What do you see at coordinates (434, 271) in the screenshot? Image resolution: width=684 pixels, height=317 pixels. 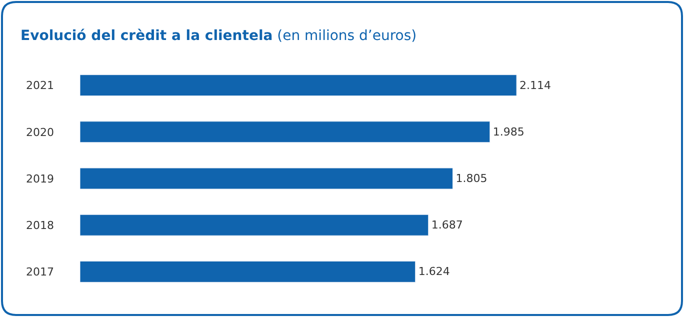 I see `data-label: 1.624` at bounding box center [434, 271].